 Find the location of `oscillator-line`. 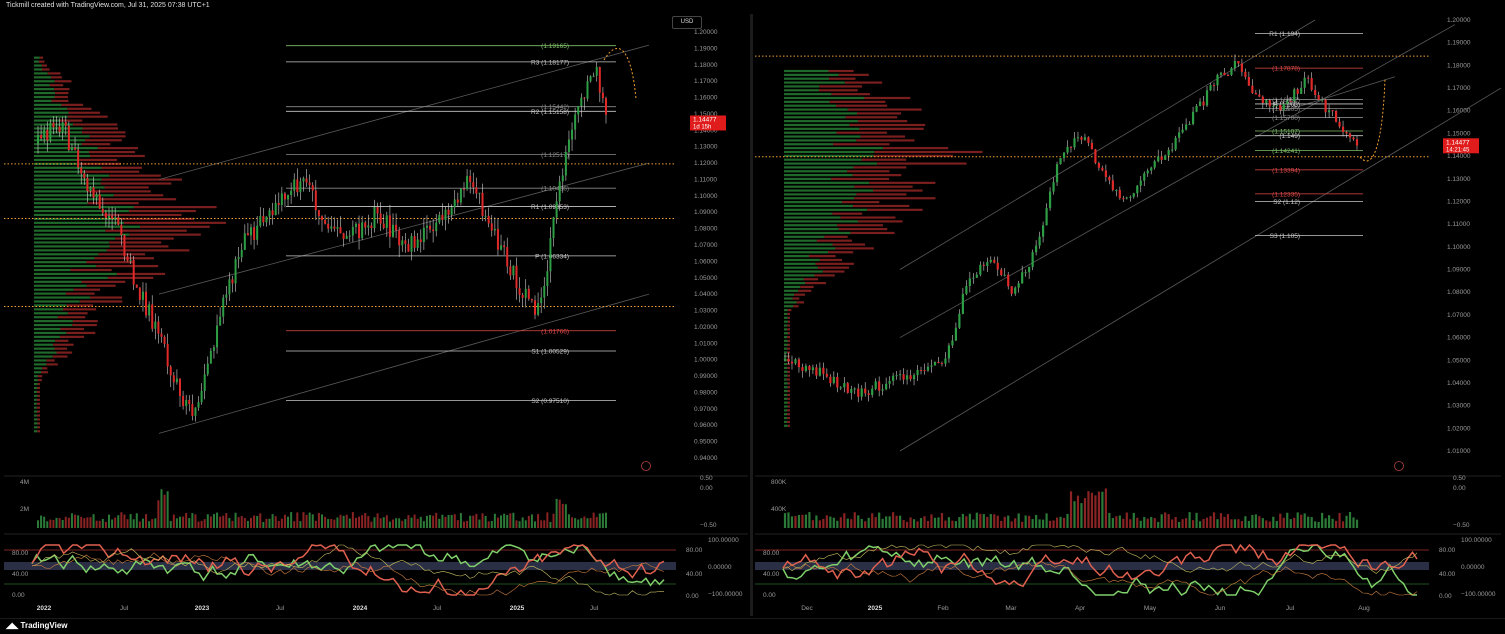

oscillator-line is located at coordinates (1100, 559).